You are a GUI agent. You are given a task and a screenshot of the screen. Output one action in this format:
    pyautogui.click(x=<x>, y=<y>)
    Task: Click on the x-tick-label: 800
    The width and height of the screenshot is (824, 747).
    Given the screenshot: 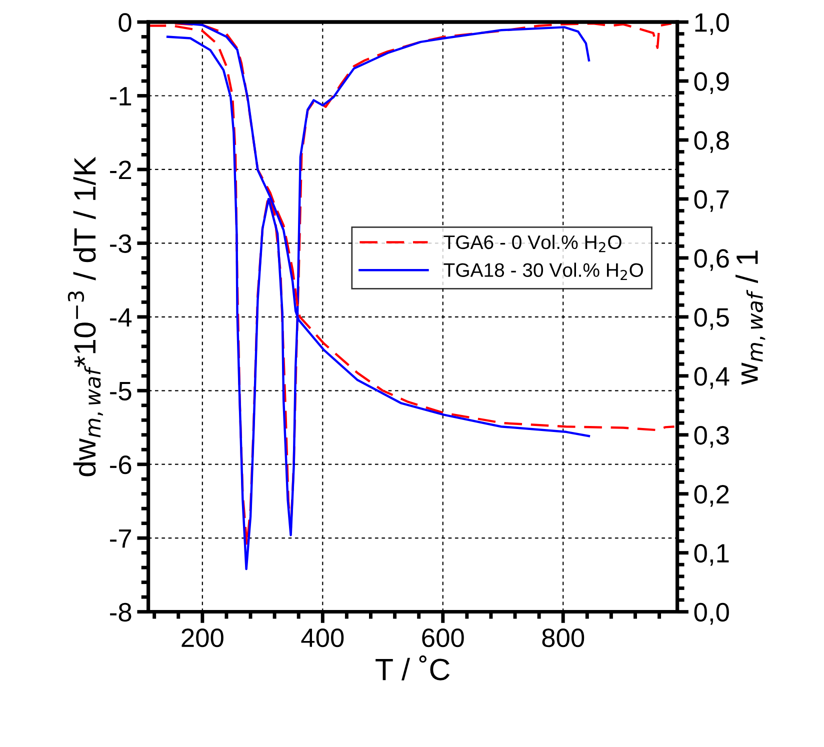 What is the action you would take?
    pyautogui.click(x=563, y=638)
    